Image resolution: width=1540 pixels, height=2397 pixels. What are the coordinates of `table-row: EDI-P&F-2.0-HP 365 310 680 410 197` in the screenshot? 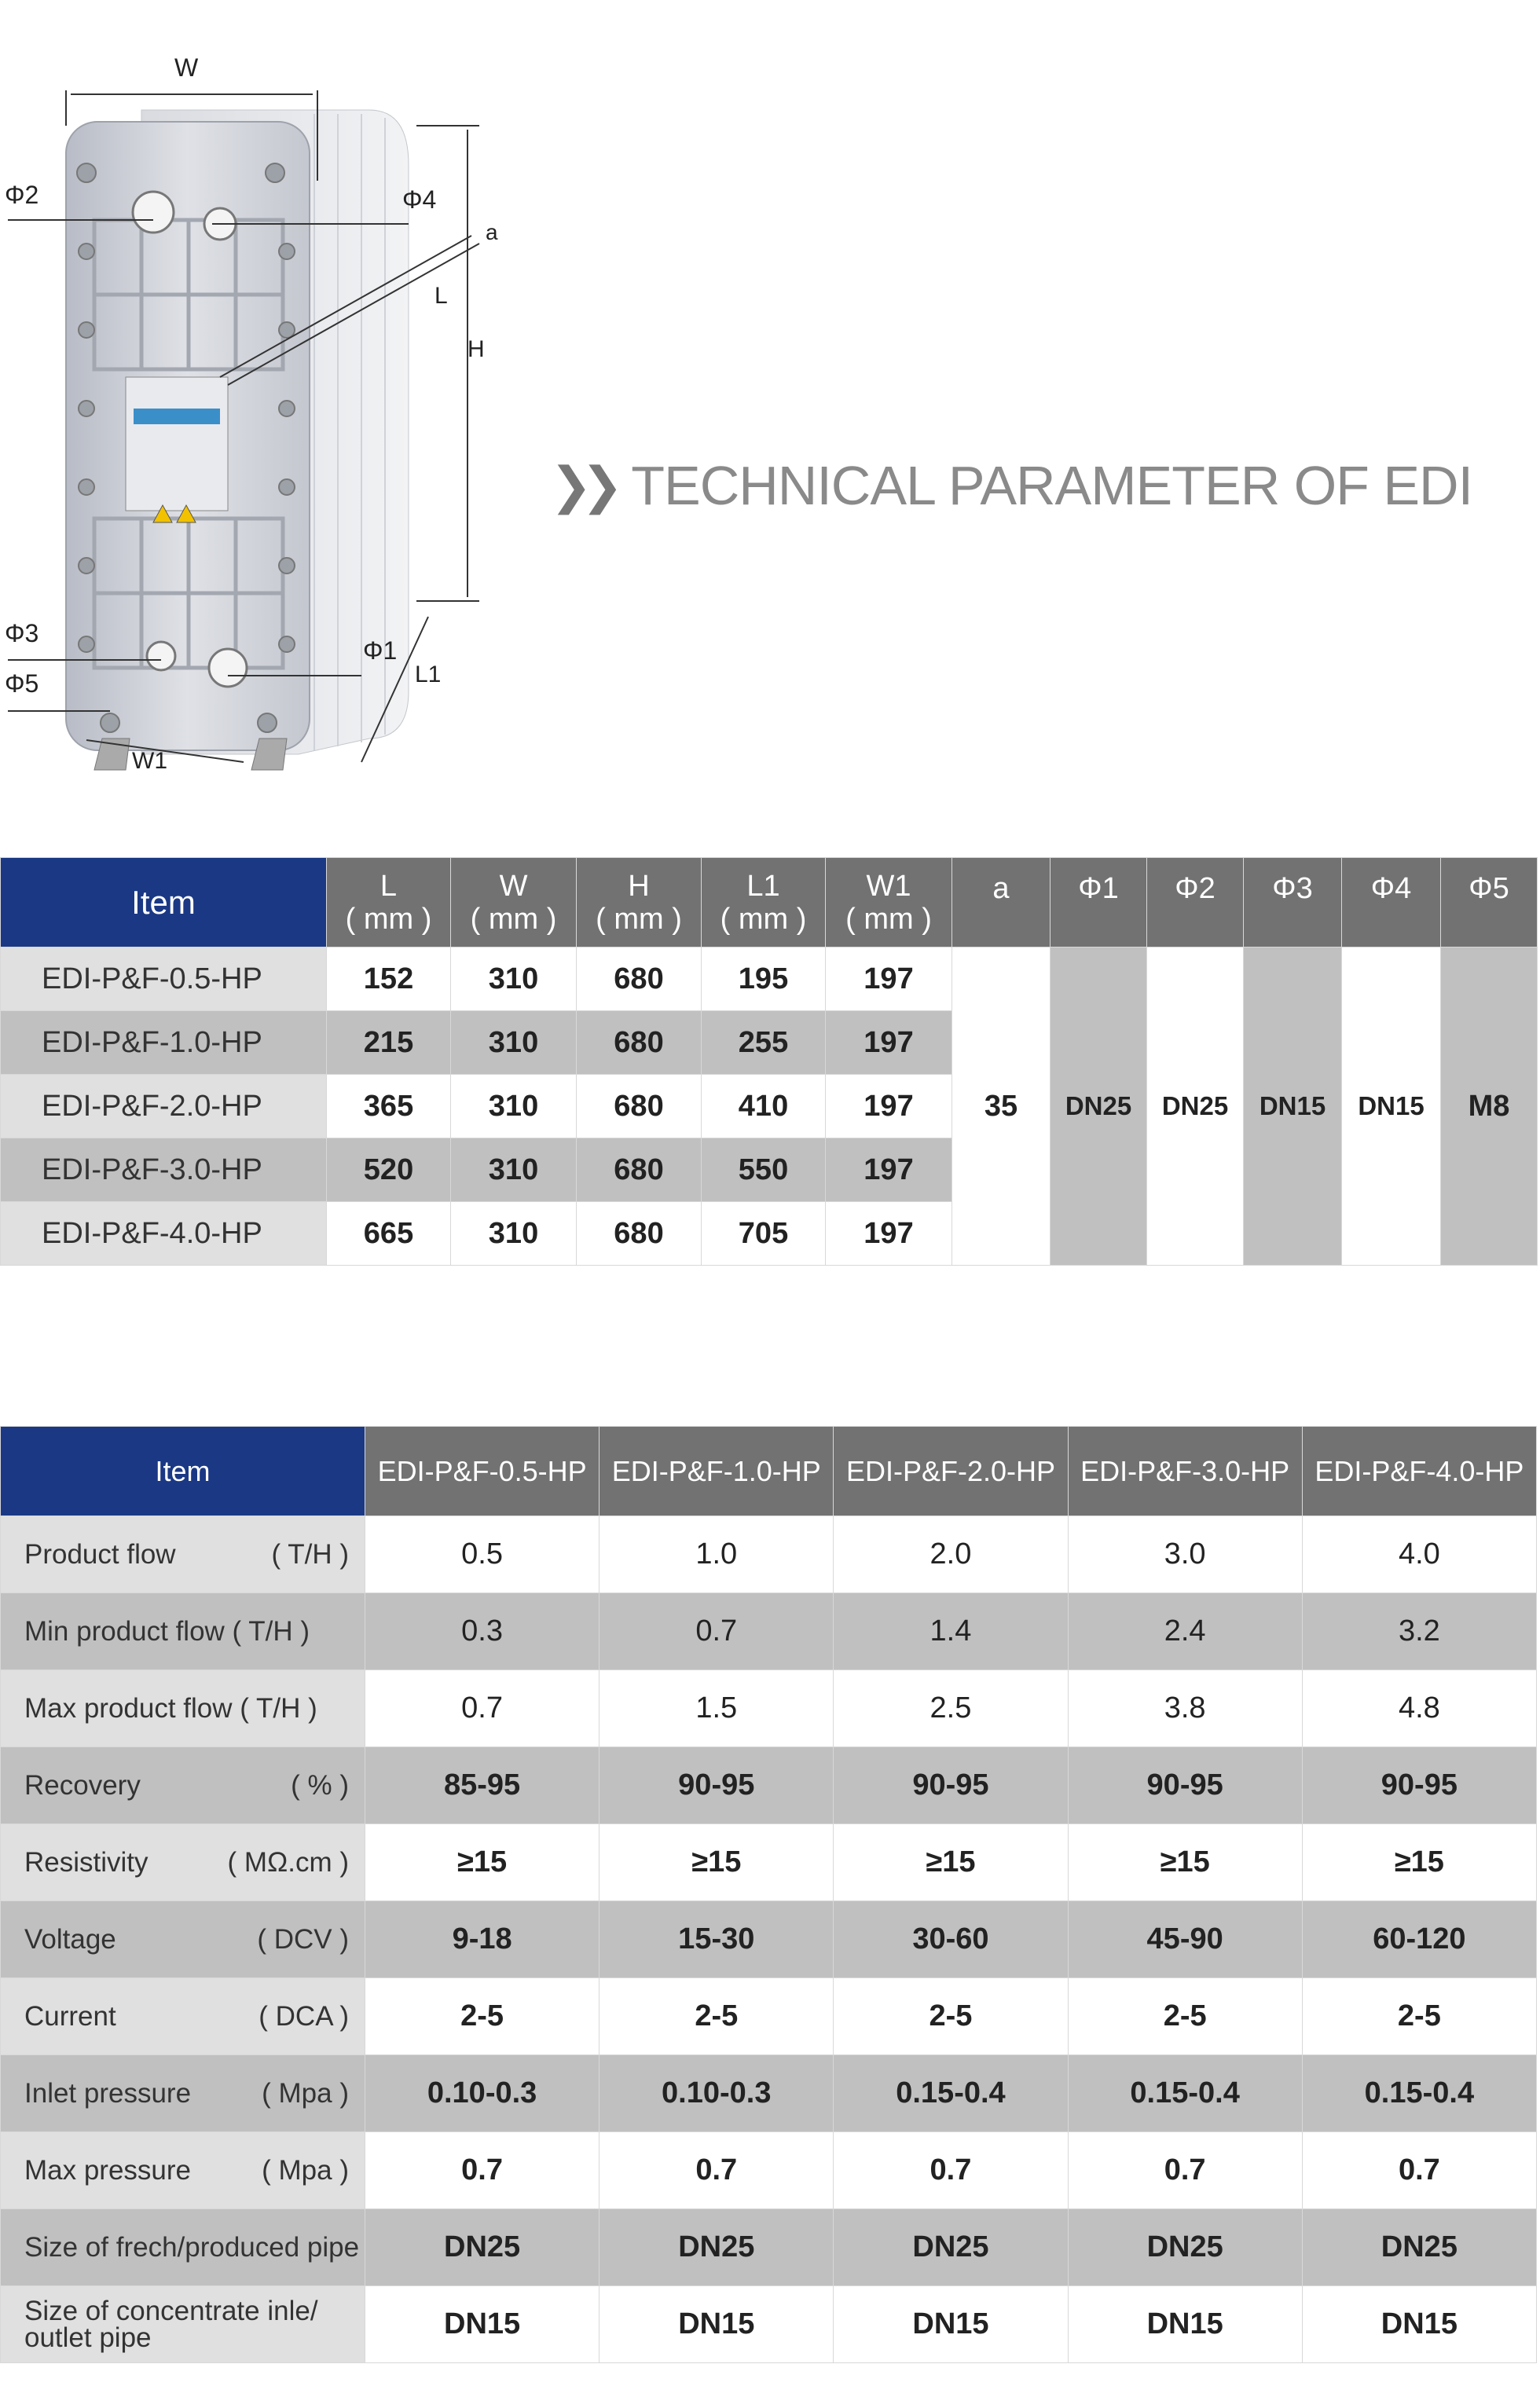 It's located at (769, 1106).